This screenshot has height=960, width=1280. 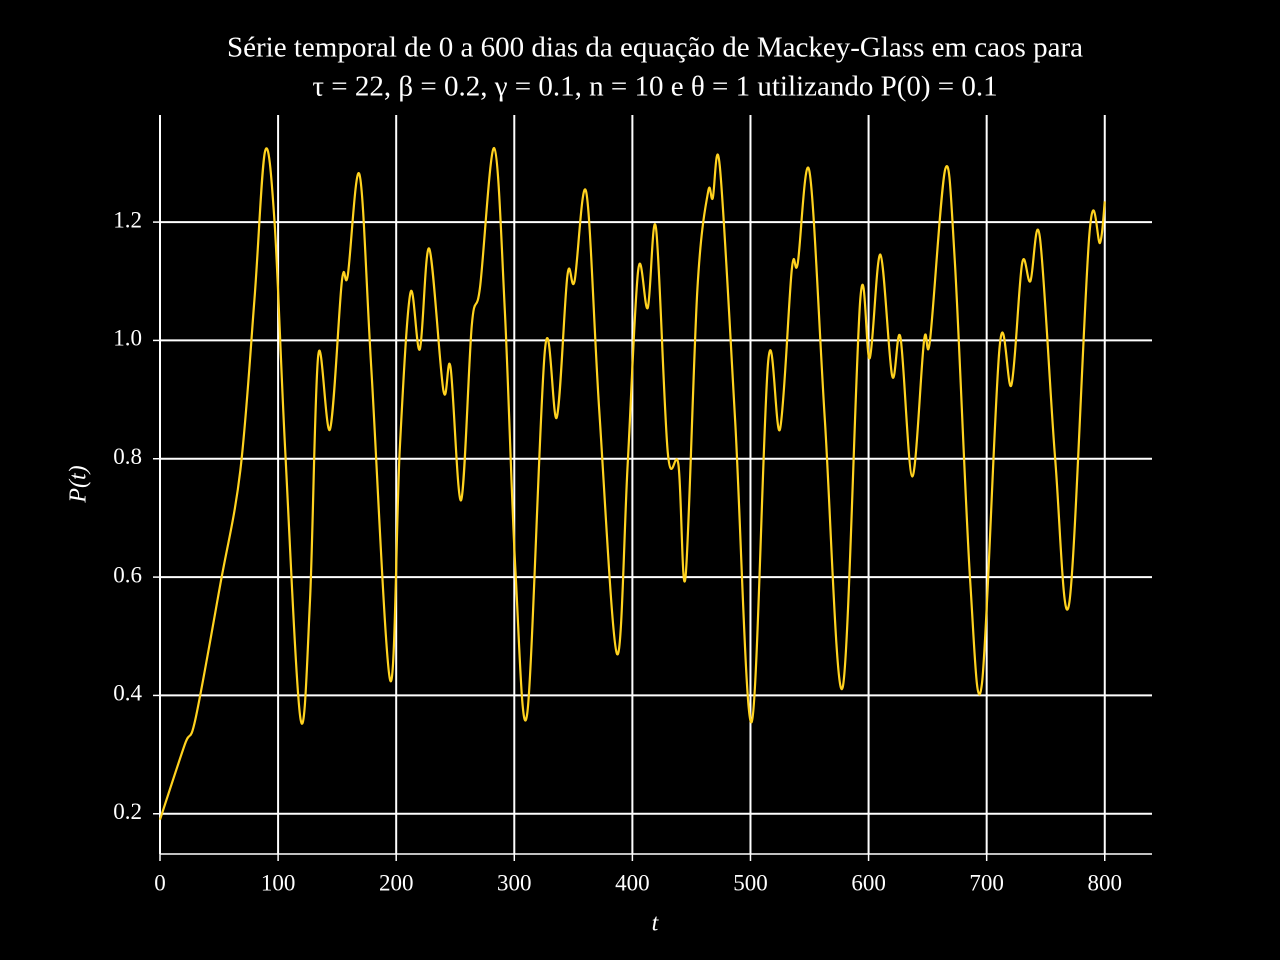 I want to click on x-tick-label: 100, so click(x=278, y=882).